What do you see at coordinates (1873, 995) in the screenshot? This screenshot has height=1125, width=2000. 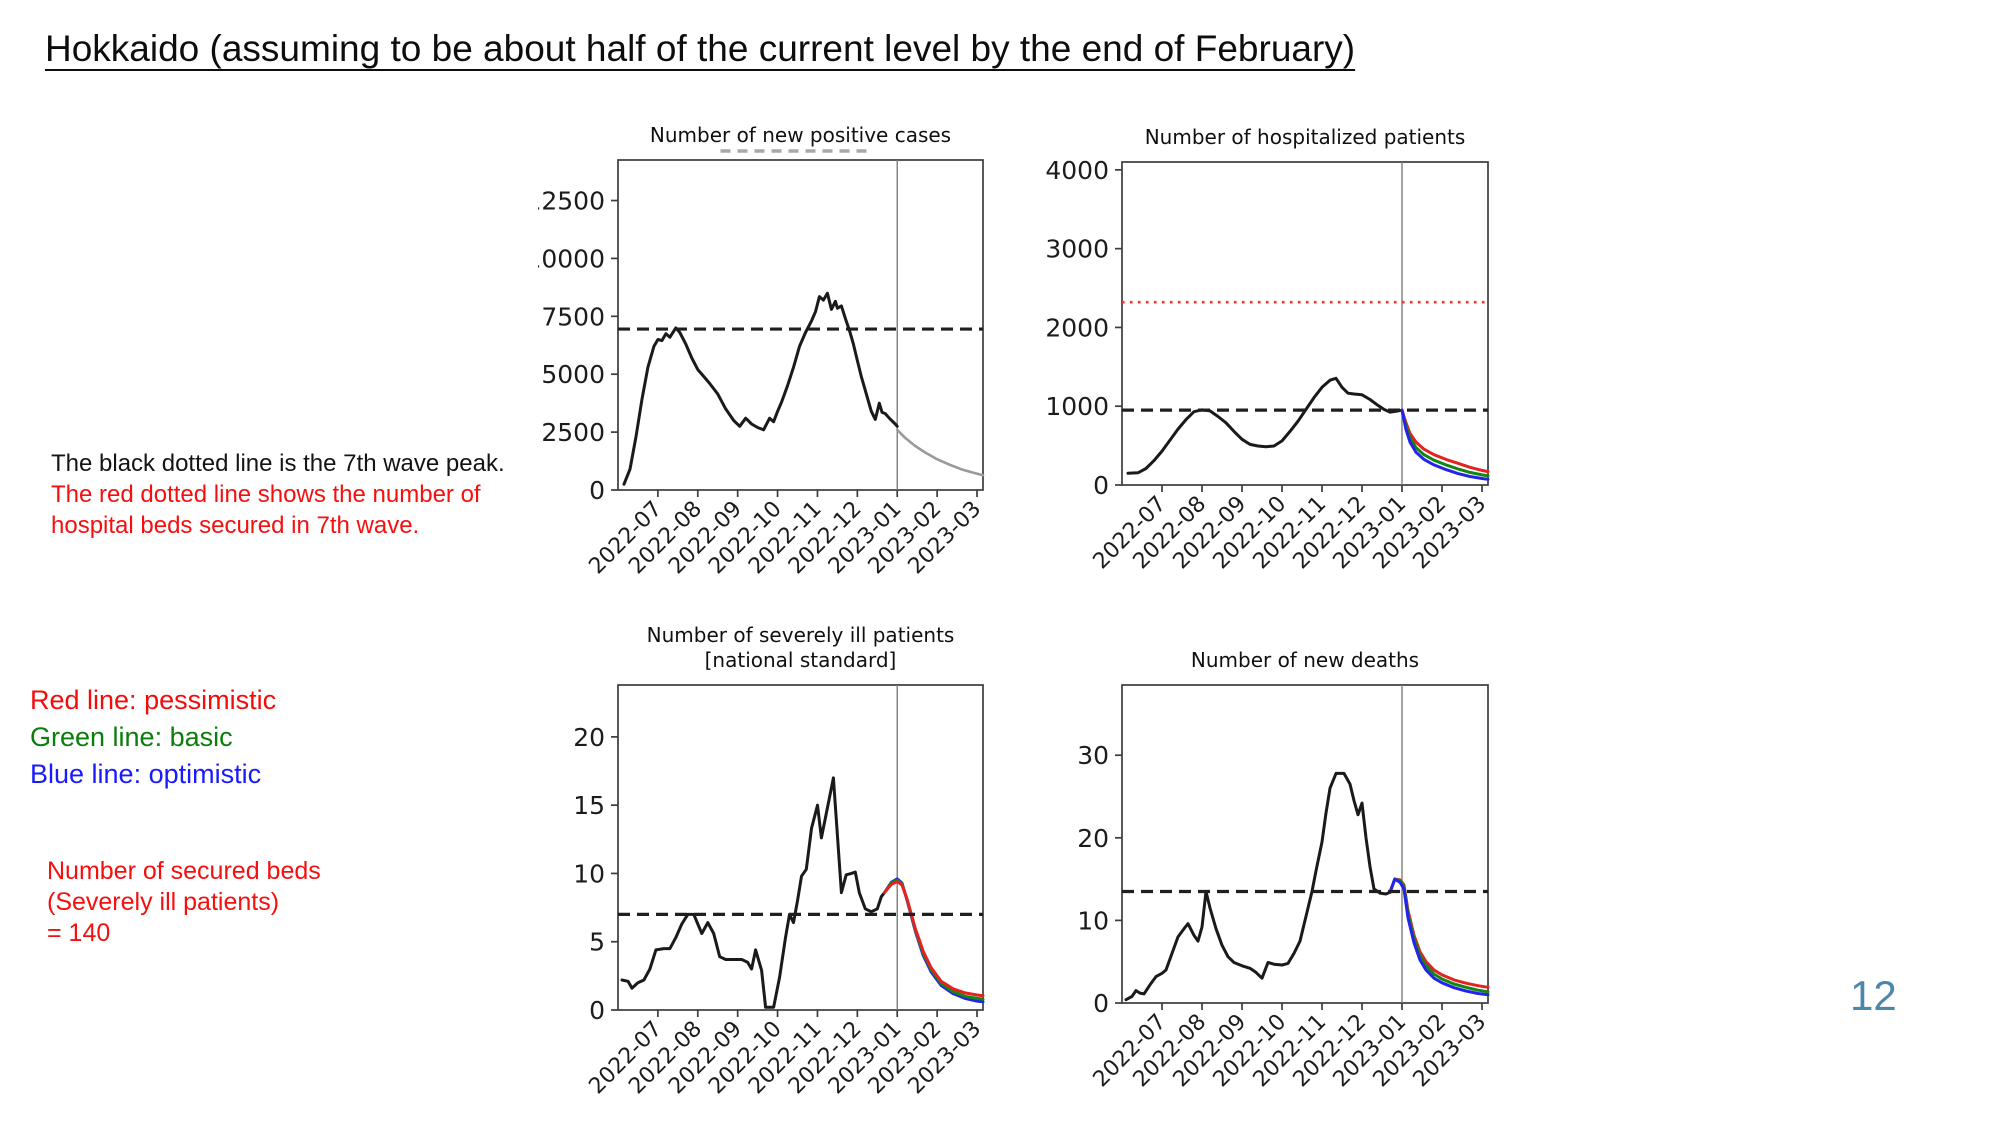 I see `page-number: 12` at bounding box center [1873, 995].